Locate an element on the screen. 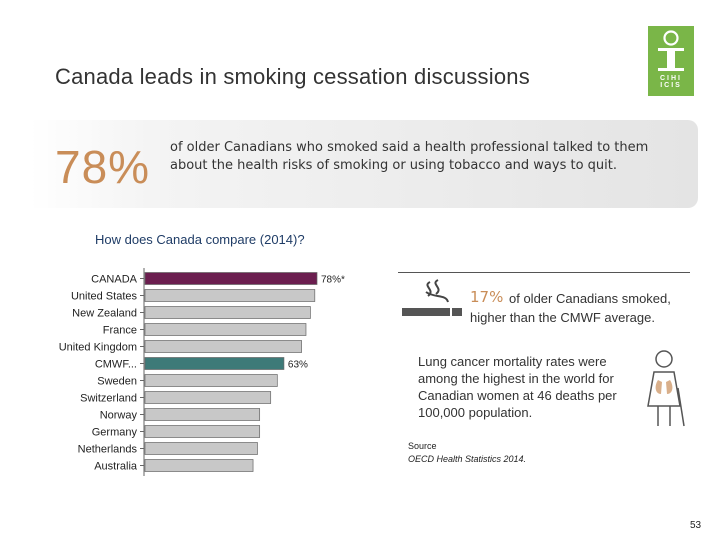  category-label: CANADA is located at coordinates (114, 280).